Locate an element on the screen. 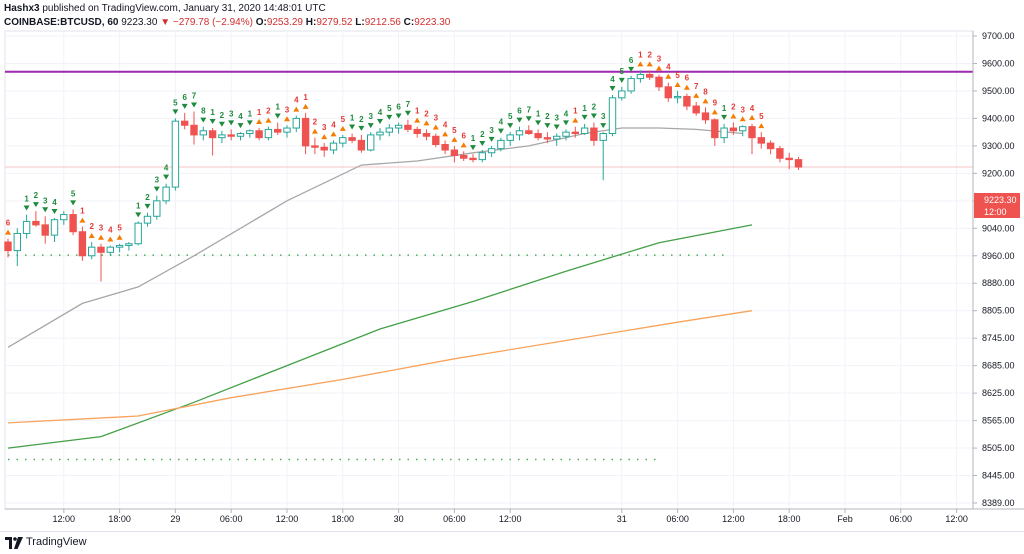 The height and width of the screenshot is (554, 1024). author-name: Hashx3 is located at coordinates (22, 8).